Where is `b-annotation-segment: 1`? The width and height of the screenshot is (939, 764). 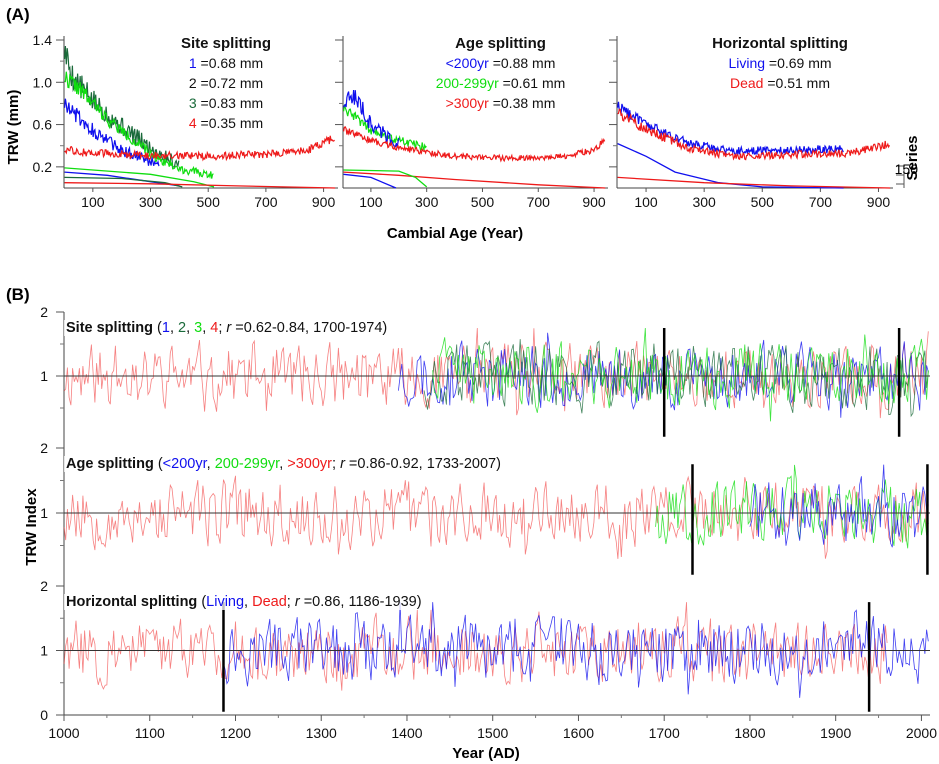 b-annotation-segment: 1 is located at coordinates (166, 328).